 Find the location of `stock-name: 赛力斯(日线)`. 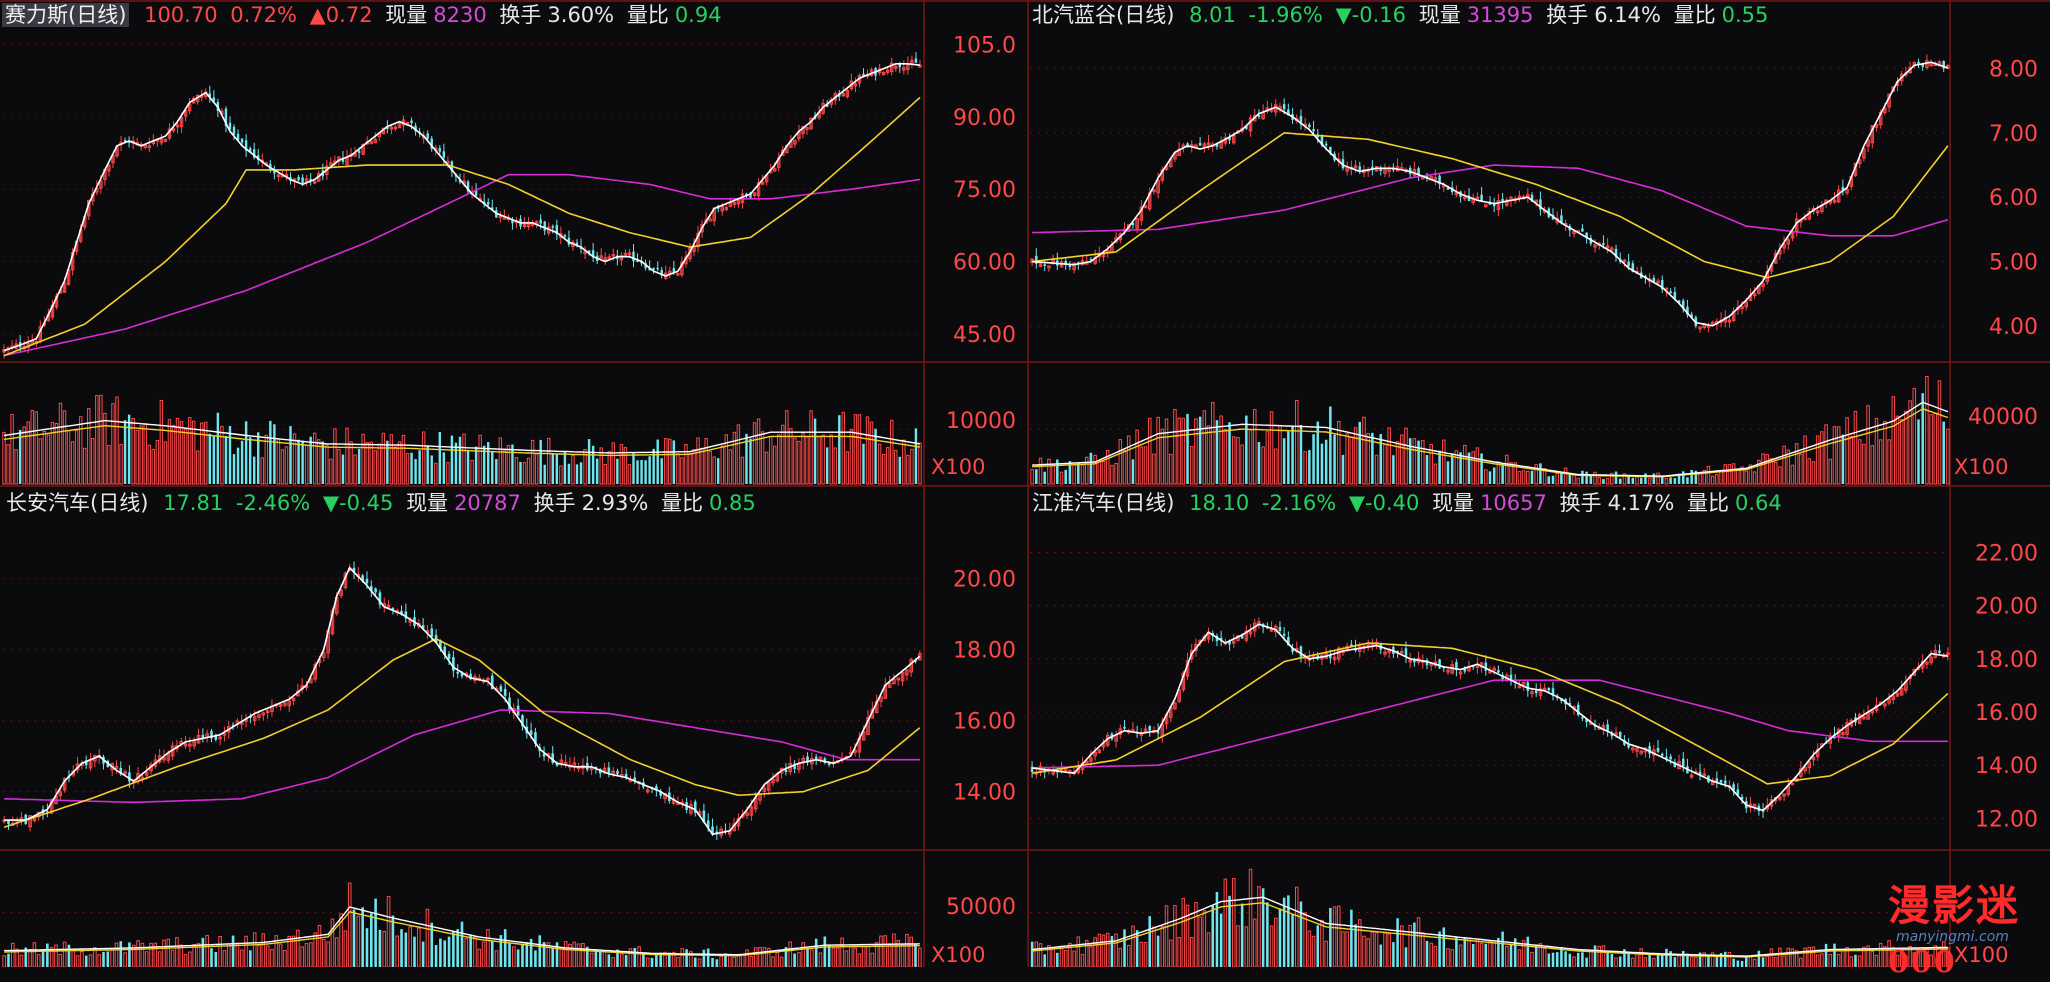

stock-name: 赛力斯(日线) is located at coordinates (66, 15).